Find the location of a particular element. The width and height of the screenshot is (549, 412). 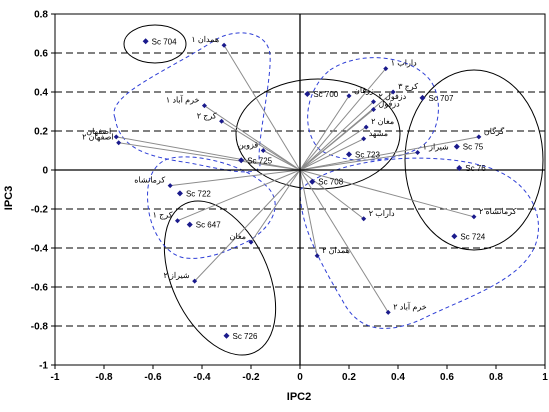

y-tick-label: -1 is located at coordinates (43, 366).